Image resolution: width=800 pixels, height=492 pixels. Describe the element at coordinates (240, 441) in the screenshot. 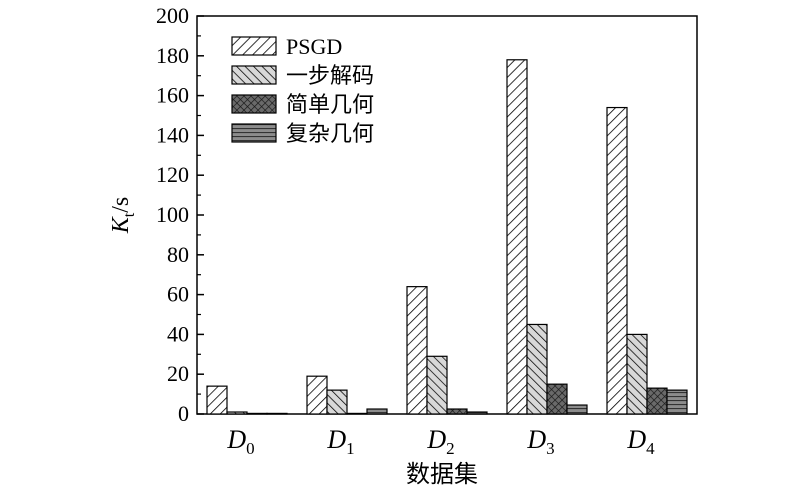

I see `x-tick-label: D0` at that location.